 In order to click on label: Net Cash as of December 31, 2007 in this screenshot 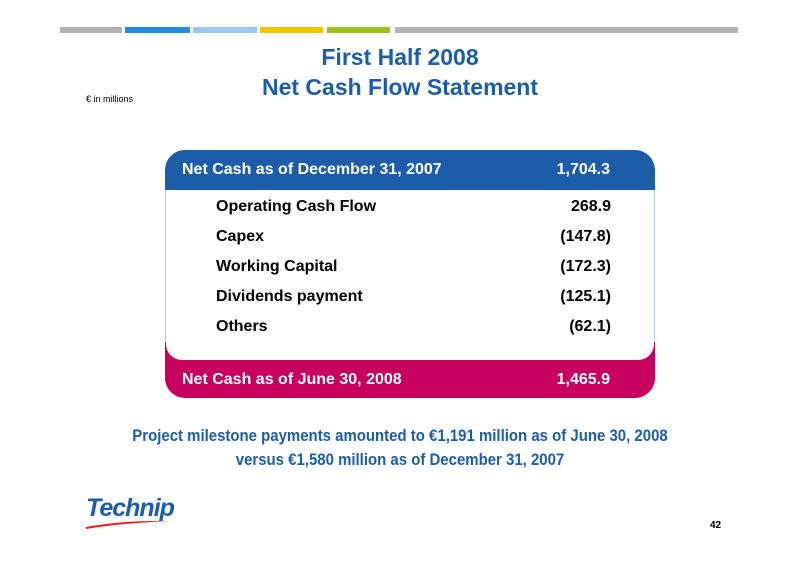, I will do `click(312, 169)`.